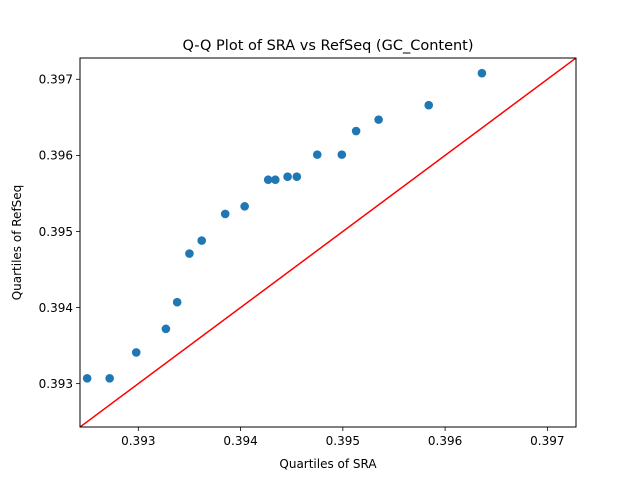 The height and width of the screenshot is (480, 640). Describe the element at coordinates (138, 441) in the screenshot. I see `x-tick-label: 0.393` at that location.